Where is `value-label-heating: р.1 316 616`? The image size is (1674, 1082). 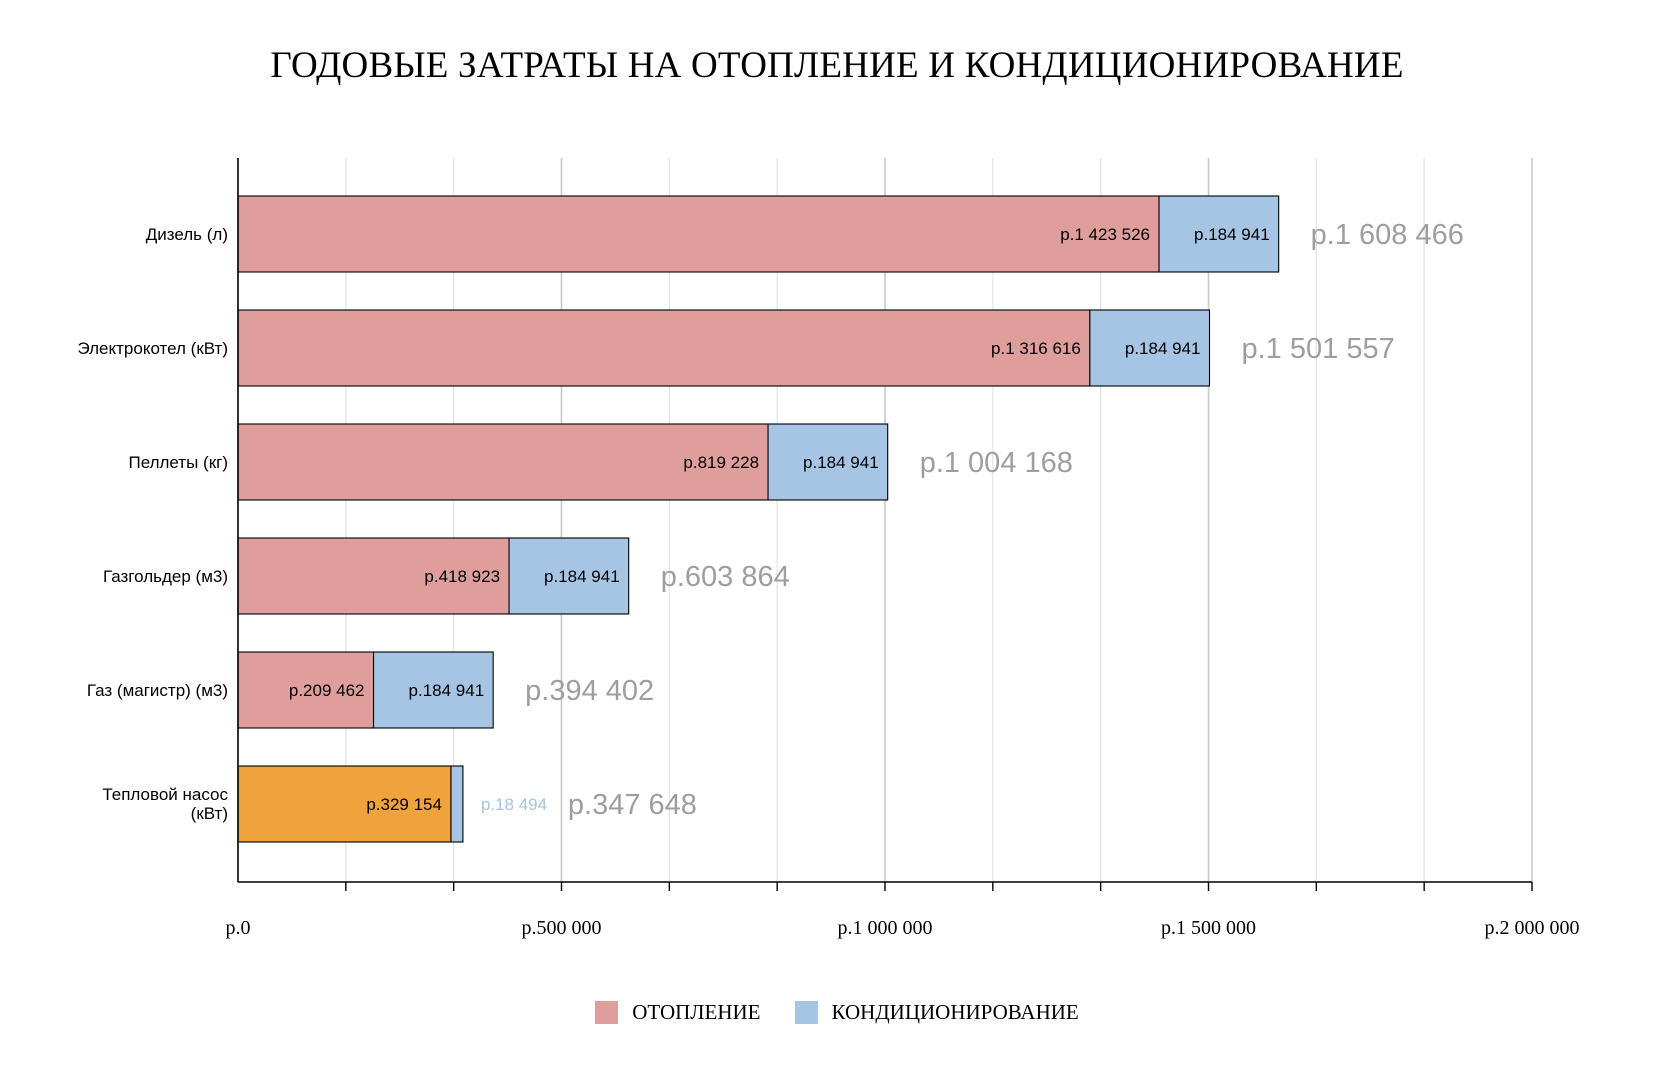
value-label-heating: р.1 316 616 is located at coordinates (1036, 348).